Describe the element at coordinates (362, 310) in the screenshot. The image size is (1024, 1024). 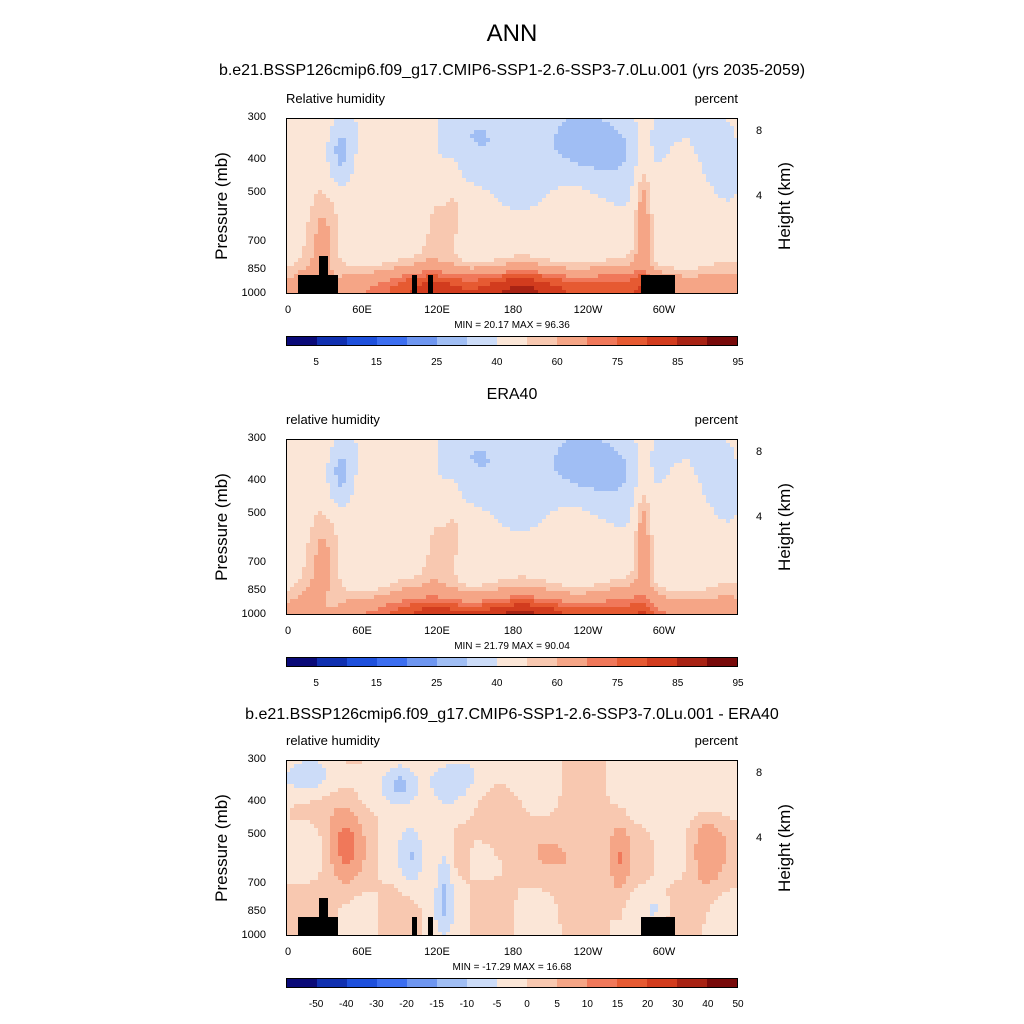
I see `xtick-label: 60E` at that location.